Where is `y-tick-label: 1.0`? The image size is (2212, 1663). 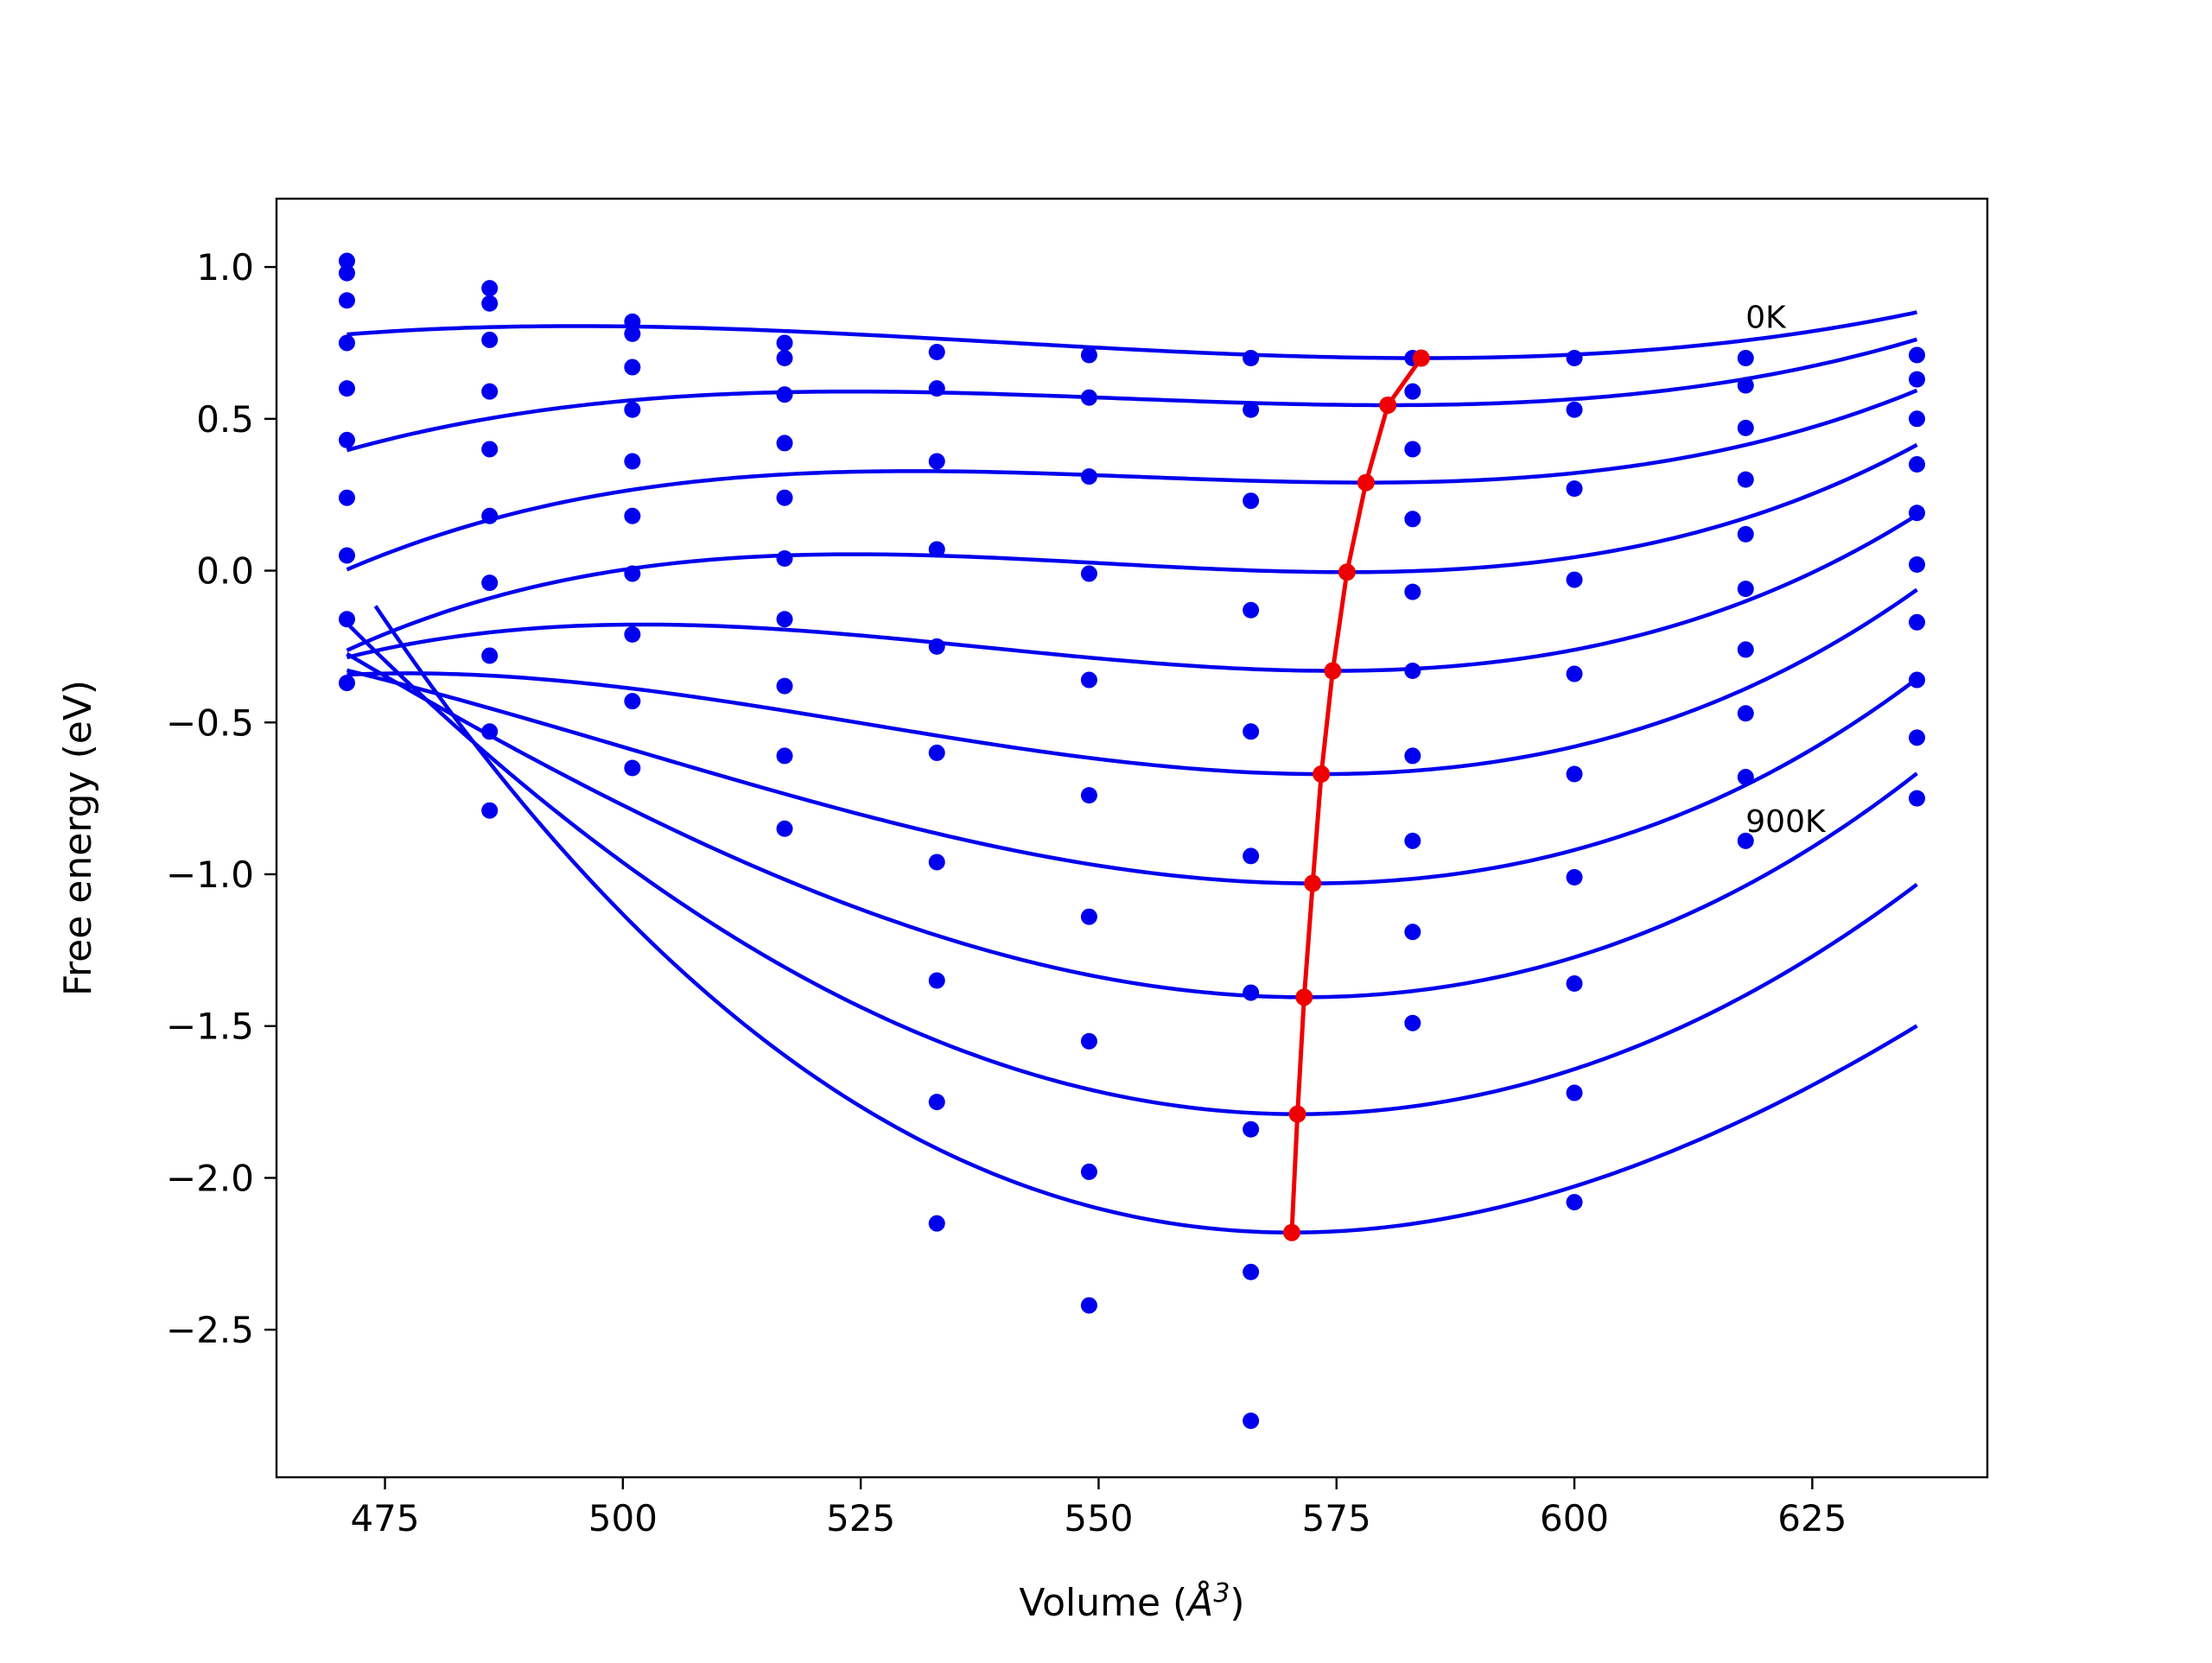
y-tick-label: 1.0 is located at coordinates (225, 267).